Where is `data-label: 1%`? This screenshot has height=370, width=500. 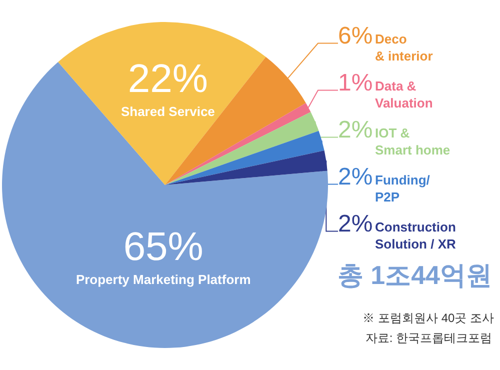 data-label: 1% is located at coordinates (355, 83).